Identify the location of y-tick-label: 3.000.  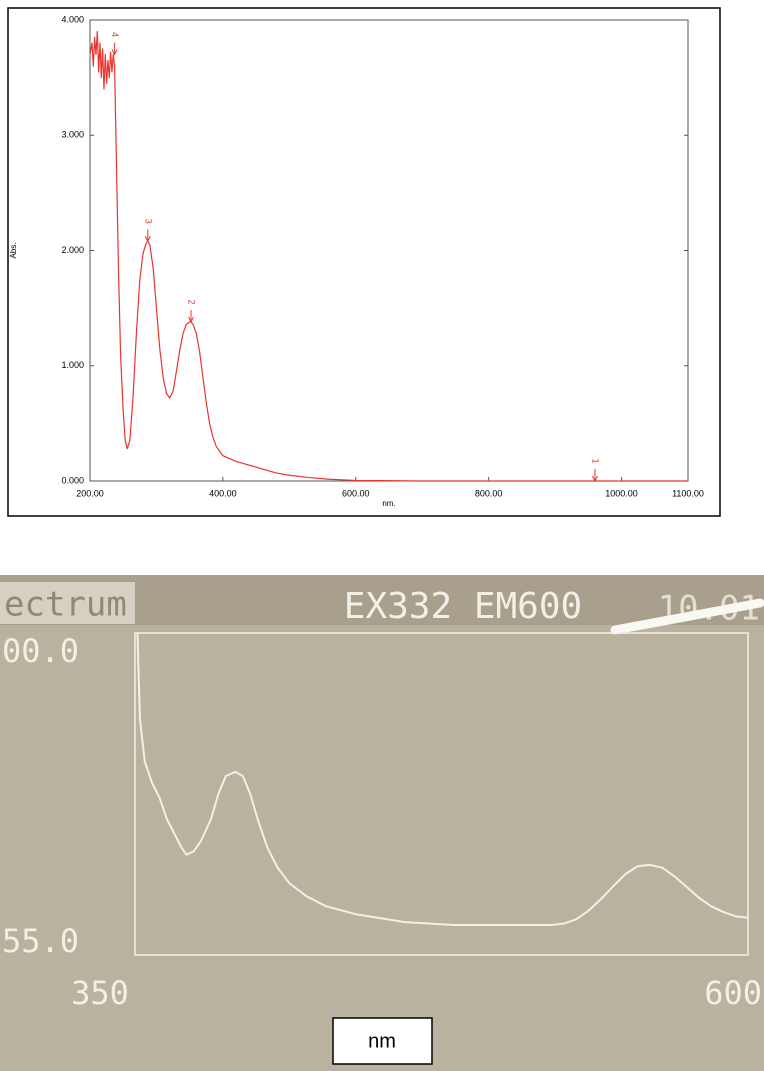
(72, 135).